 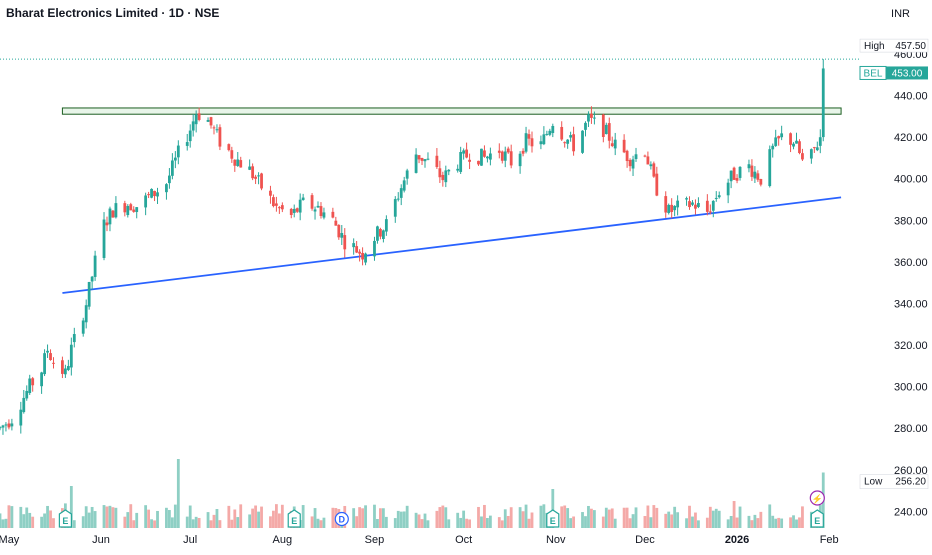 What do you see at coordinates (419, 540) in the screenshot?
I see `time-axis: May Jun Jul Aug Sep Oct Nov Dec 2026 Feb` at bounding box center [419, 540].